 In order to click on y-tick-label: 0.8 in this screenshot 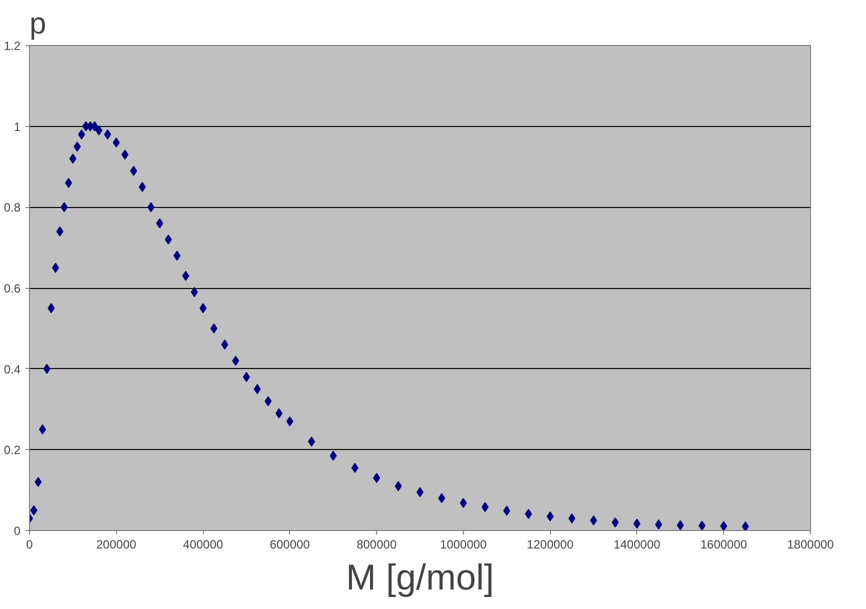, I will do `click(12, 207)`.